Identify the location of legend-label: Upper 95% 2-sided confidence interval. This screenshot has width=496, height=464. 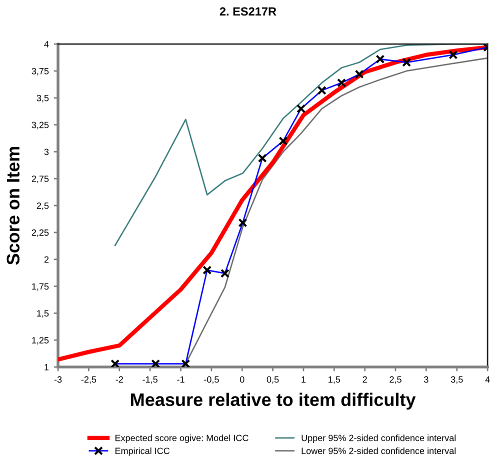
(379, 438).